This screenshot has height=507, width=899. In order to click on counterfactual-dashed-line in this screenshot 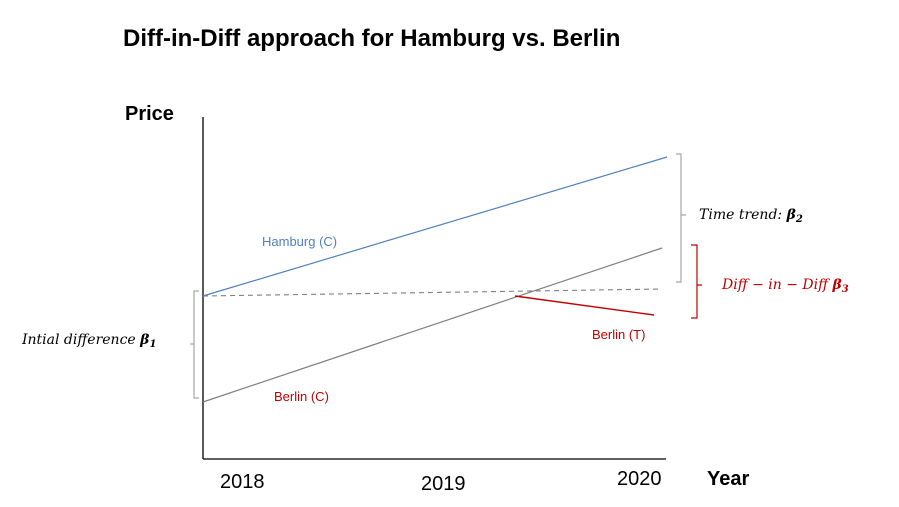, I will do `click(432, 292)`.